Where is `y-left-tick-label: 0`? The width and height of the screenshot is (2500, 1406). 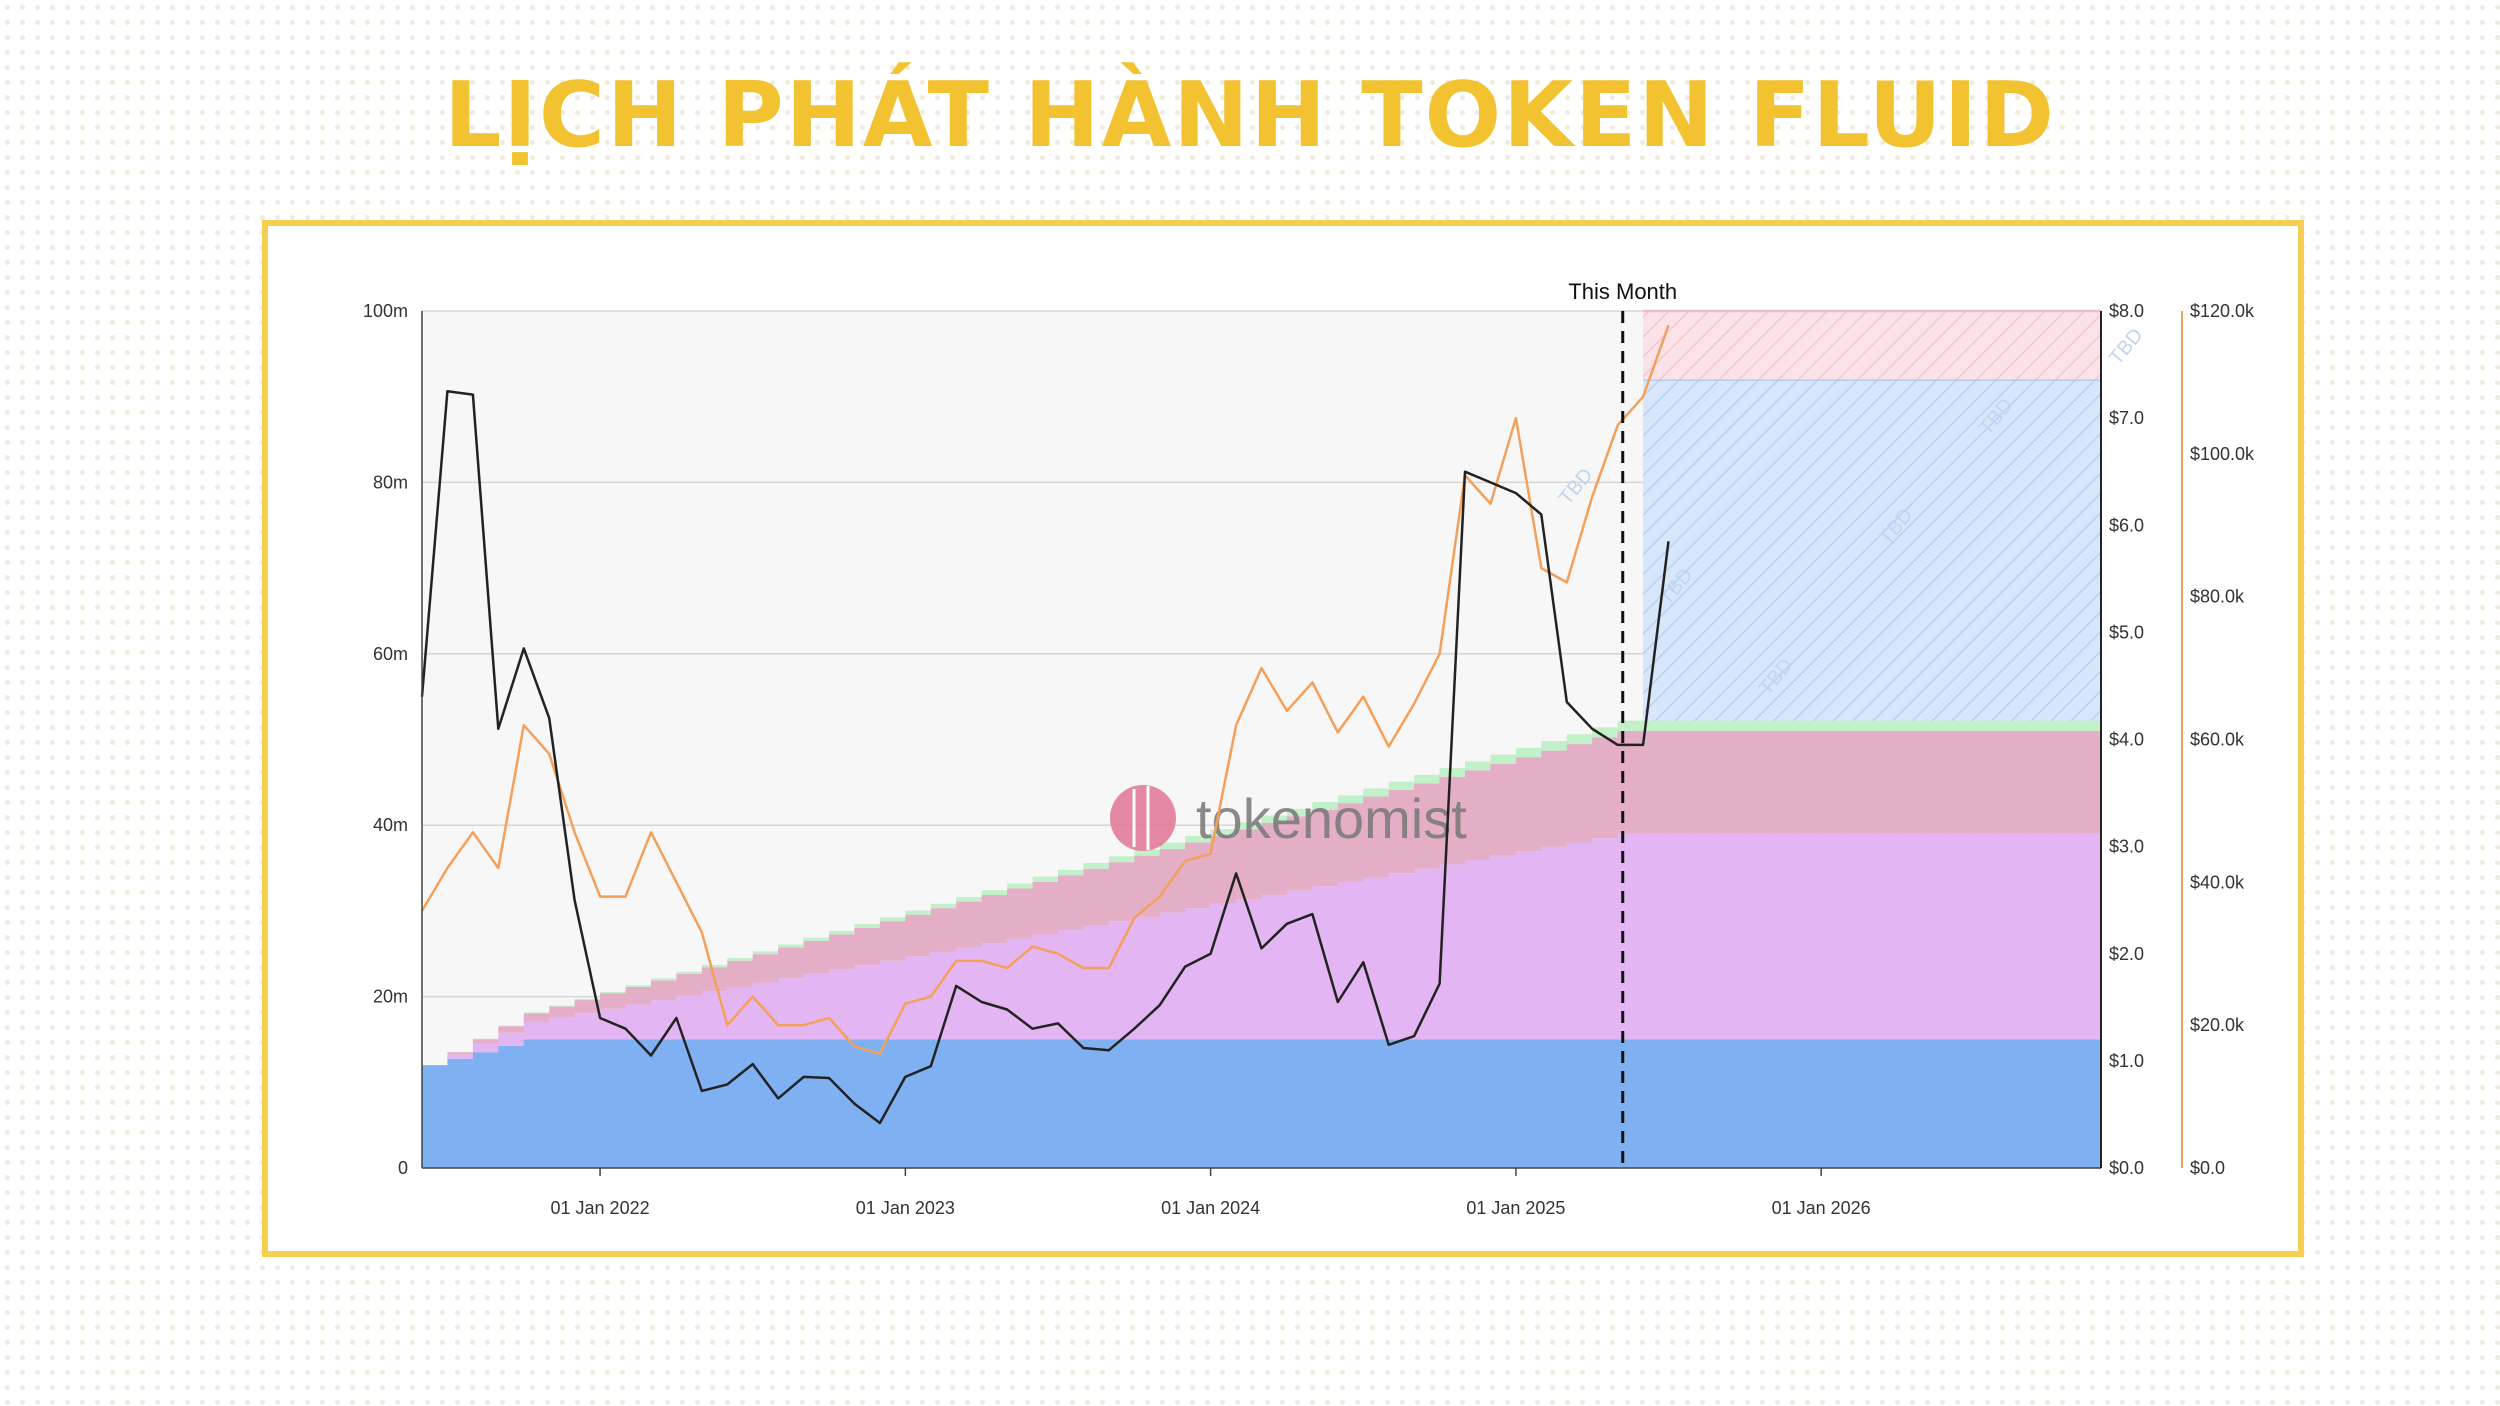
y-left-tick-label: 0 is located at coordinates (403, 1168).